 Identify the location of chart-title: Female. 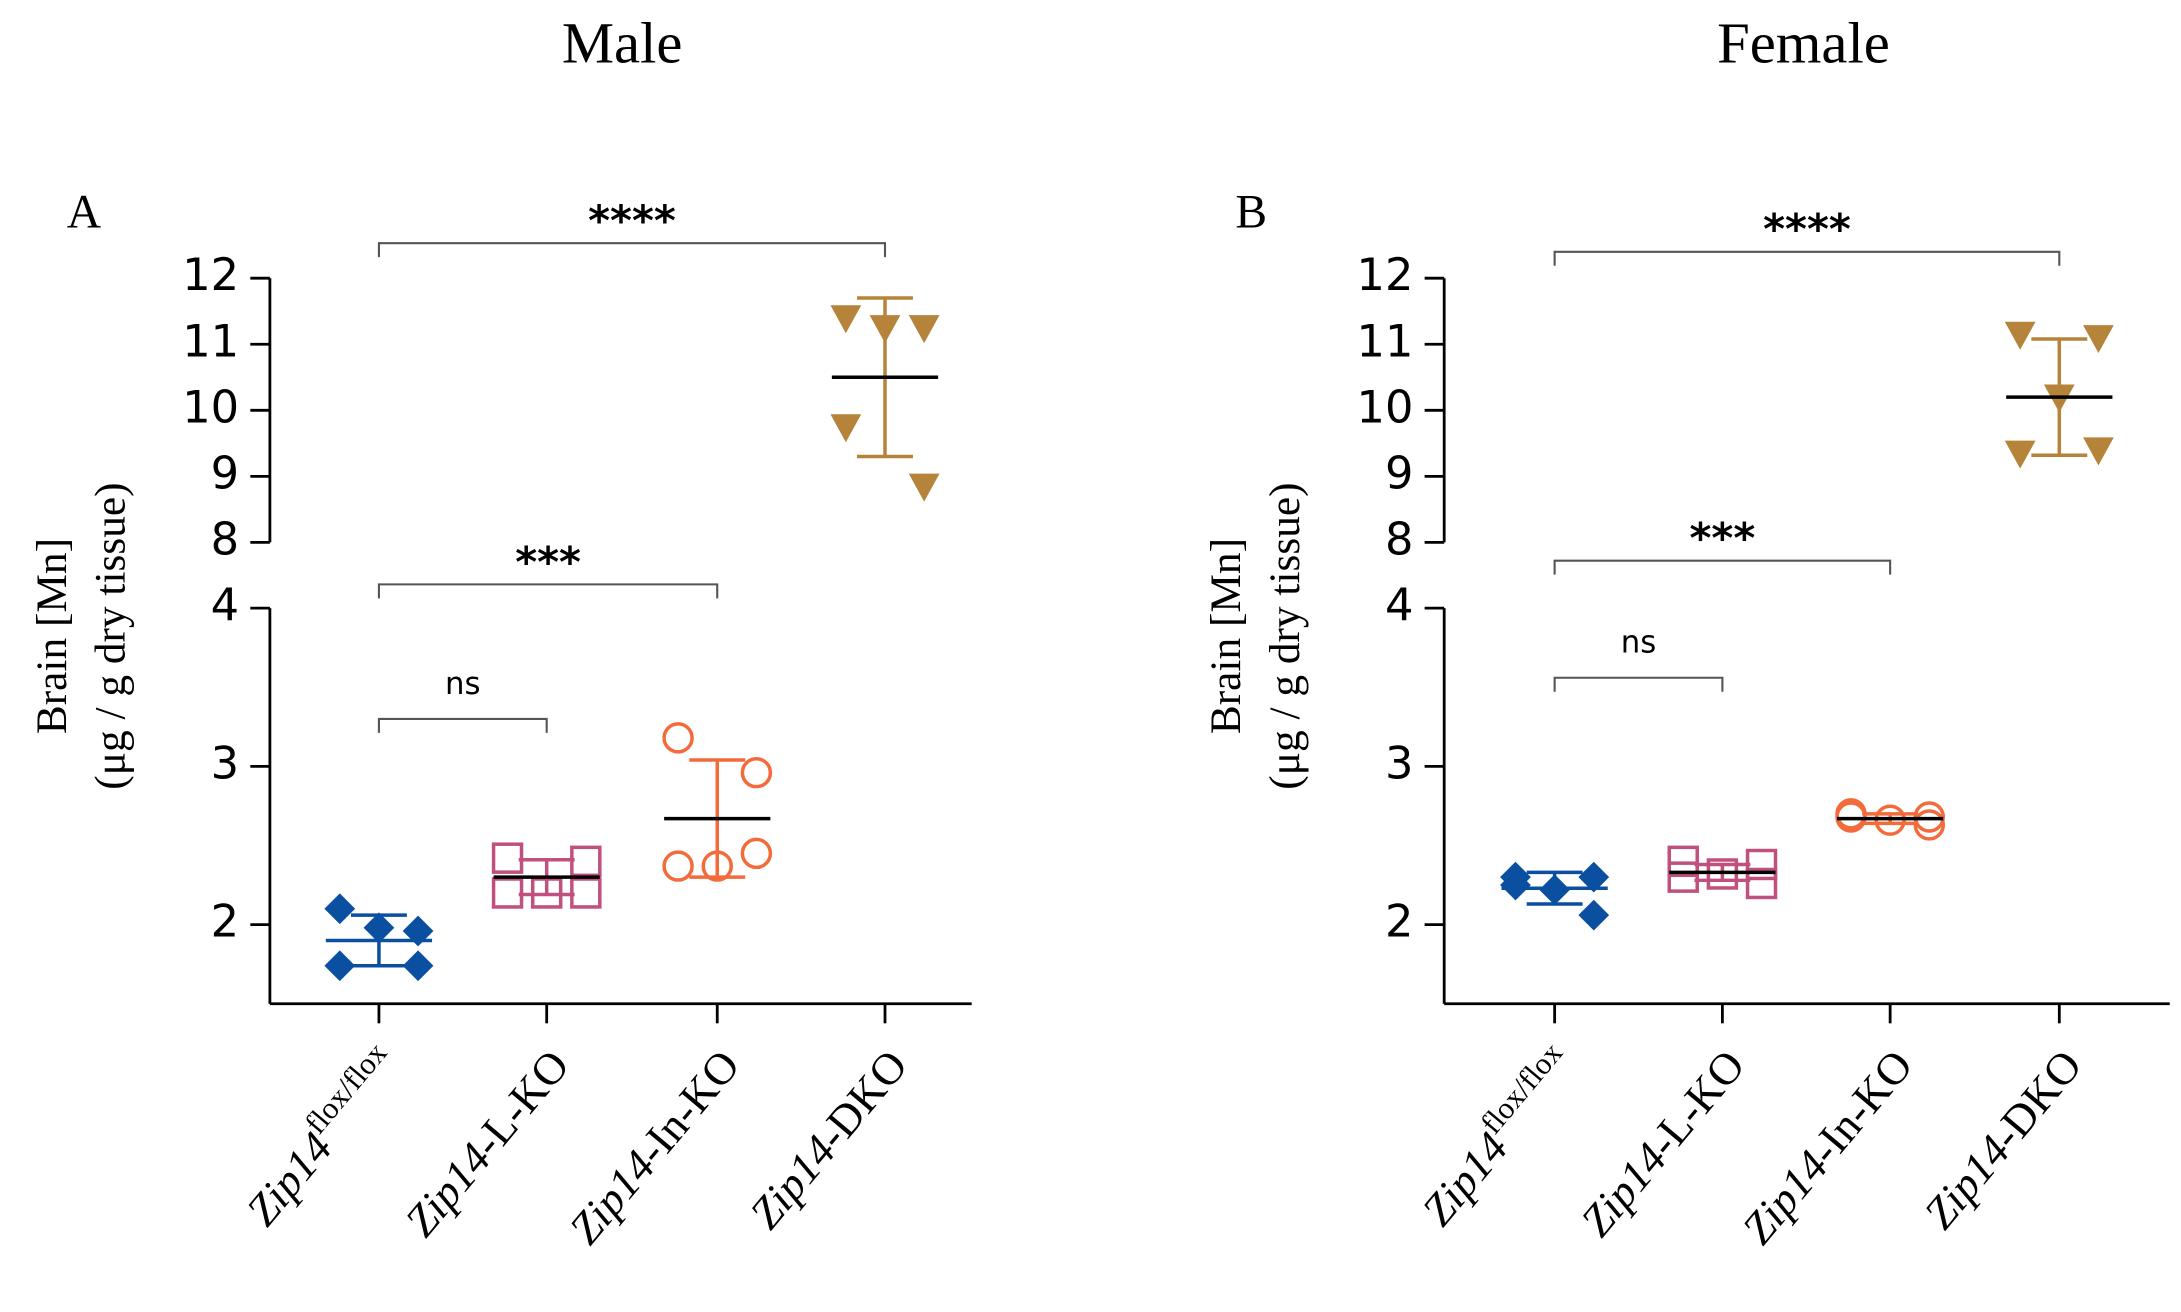
(1803, 42).